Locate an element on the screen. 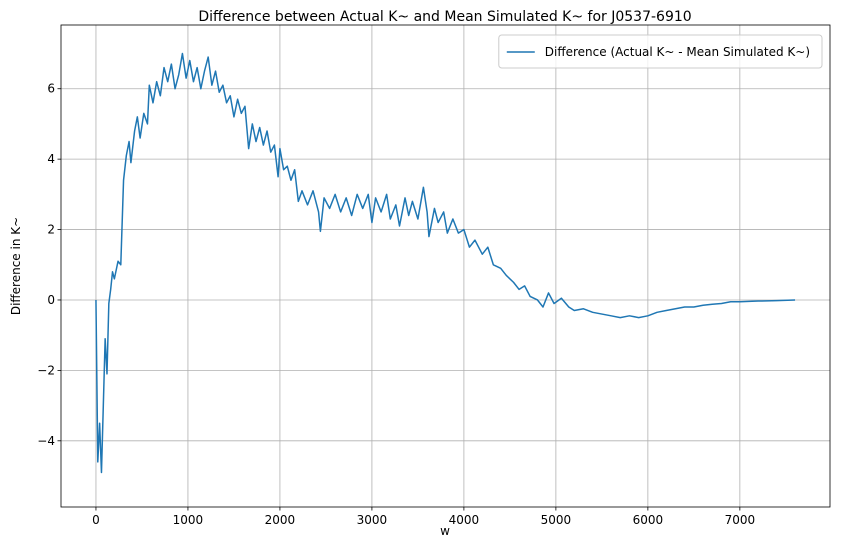  y-tick-label: −4 is located at coordinates (46, 441).